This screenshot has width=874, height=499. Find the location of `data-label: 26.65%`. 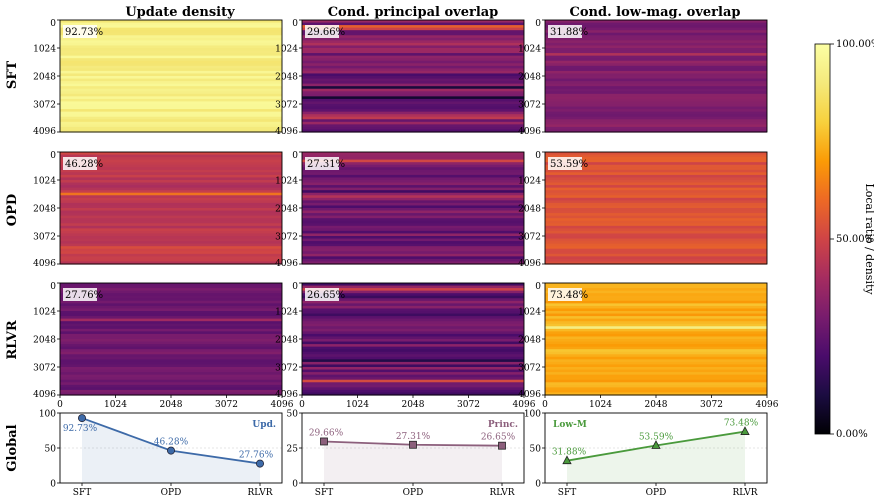

data-label: 26.65% is located at coordinates (498, 438).